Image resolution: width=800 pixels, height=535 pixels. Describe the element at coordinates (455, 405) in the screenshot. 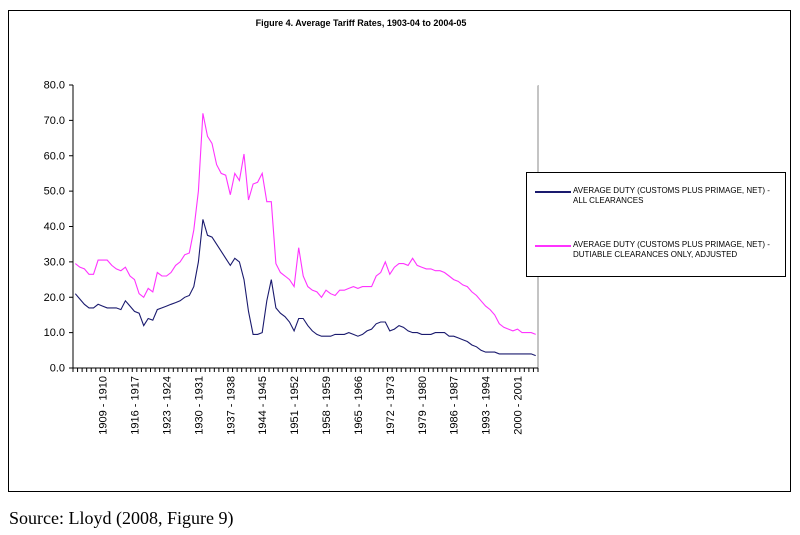

I see `x-tick-label: 1986 - 1987` at that location.